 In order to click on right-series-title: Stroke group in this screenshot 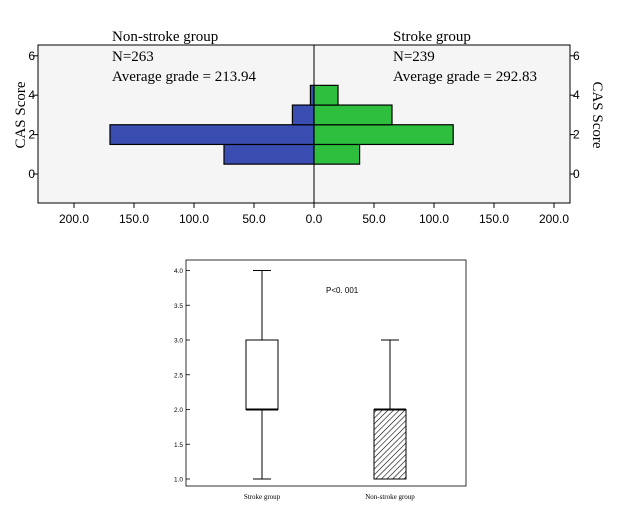, I will do `click(432, 37)`.